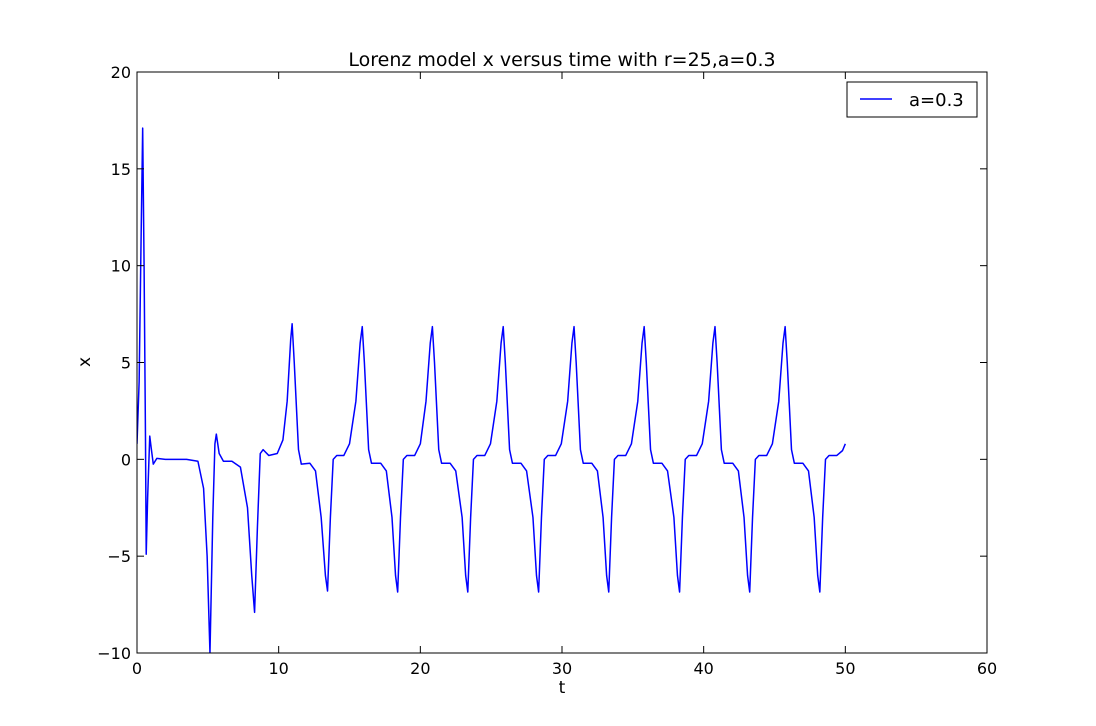 The image size is (1096, 726). What do you see at coordinates (85, 362) in the screenshot?
I see `y-axis-label: x` at bounding box center [85, 362].